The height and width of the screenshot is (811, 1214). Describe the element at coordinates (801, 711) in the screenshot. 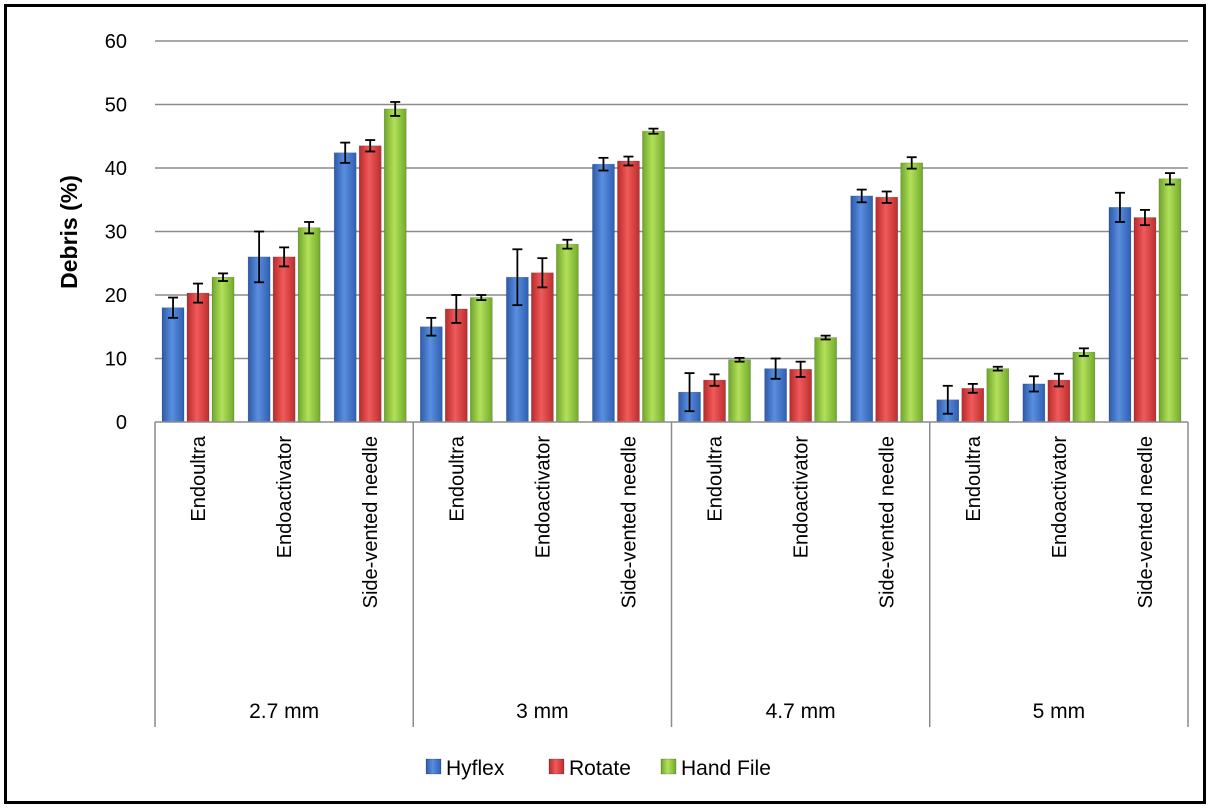

I see `group-label: 4.7 mm` at that location.